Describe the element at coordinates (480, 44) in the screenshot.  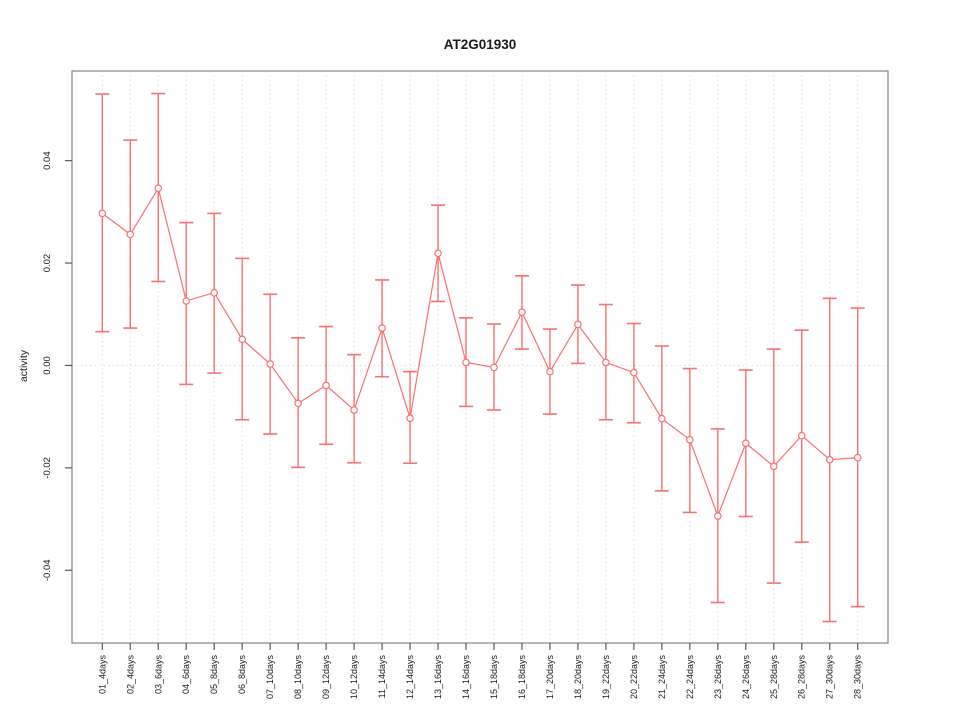
I see `chart-title: AT2G01930` at that location.